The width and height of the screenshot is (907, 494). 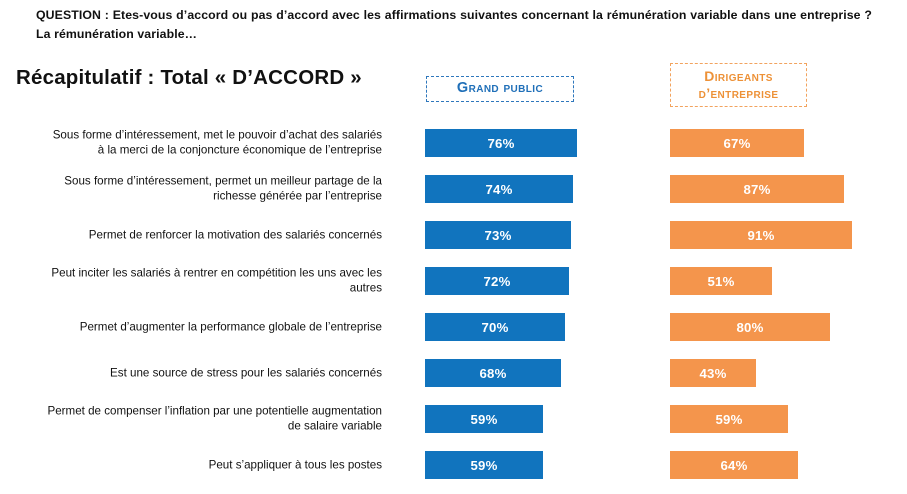 I want to click on chart-row-label-line: Peut s’appliquer à tous les postes, so click(x=295, y=465).